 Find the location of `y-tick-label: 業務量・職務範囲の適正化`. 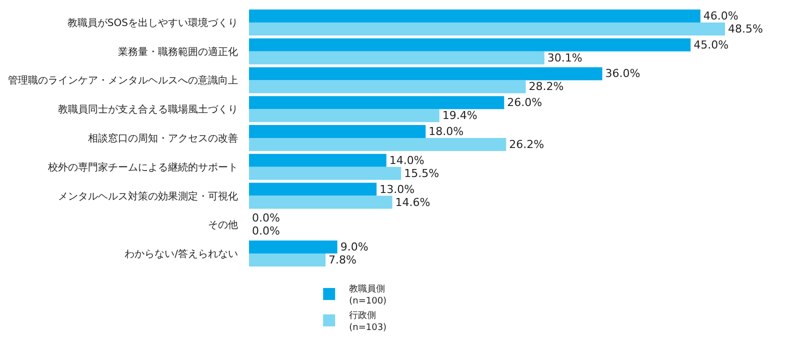

y-tick-label: 業務量・職務範囲の適正化 is located at coordinates (178, 52).